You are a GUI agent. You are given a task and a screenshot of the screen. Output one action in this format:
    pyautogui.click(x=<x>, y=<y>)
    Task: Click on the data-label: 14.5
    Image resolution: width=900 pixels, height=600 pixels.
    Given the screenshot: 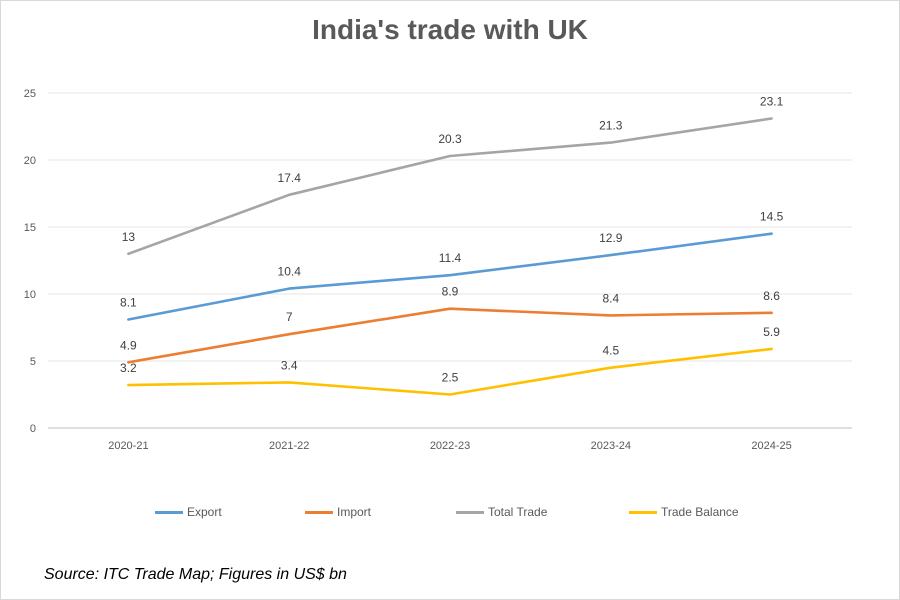 What is the action you would take?
    pyautogui.click(x=772, y=217)
    